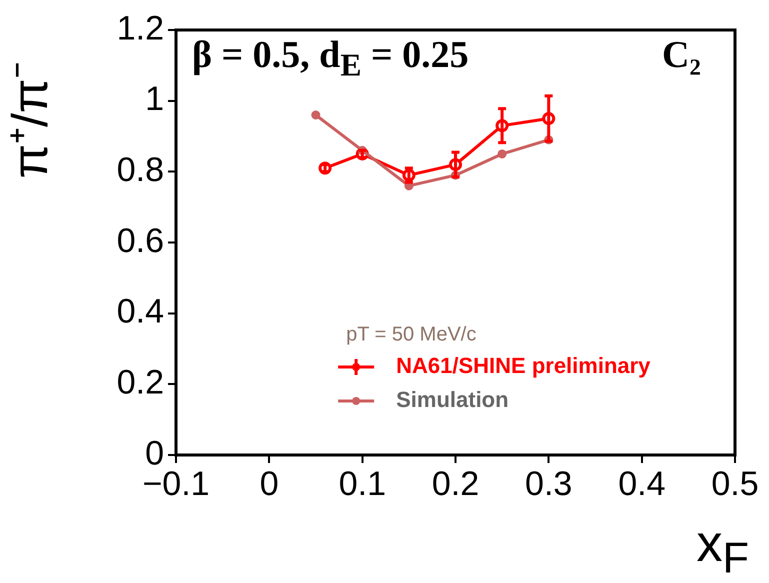 The image size is (769, 583). I want to click on legend-title: pT = 50 MeV/c, so click(411, 335).